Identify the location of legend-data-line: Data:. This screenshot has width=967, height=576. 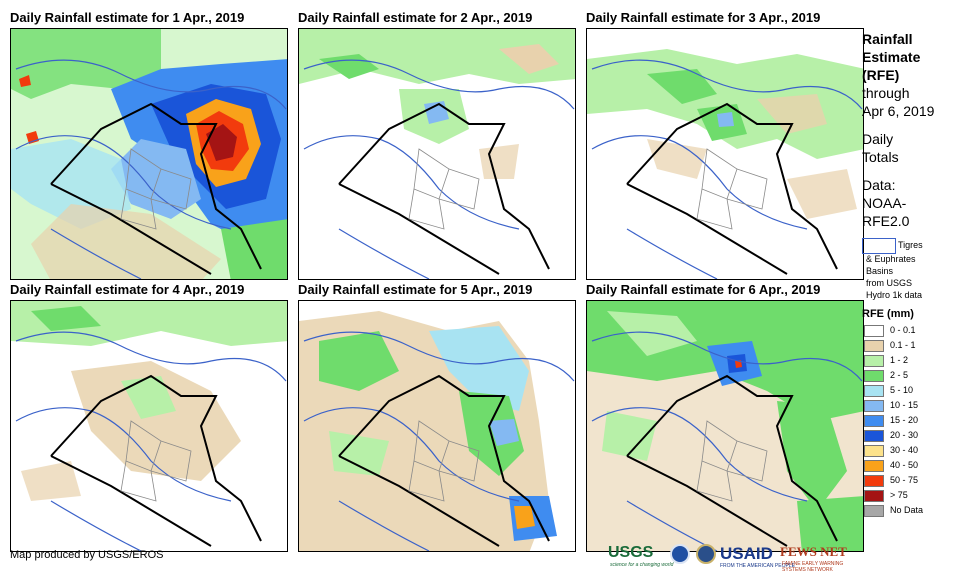
(879, 185).